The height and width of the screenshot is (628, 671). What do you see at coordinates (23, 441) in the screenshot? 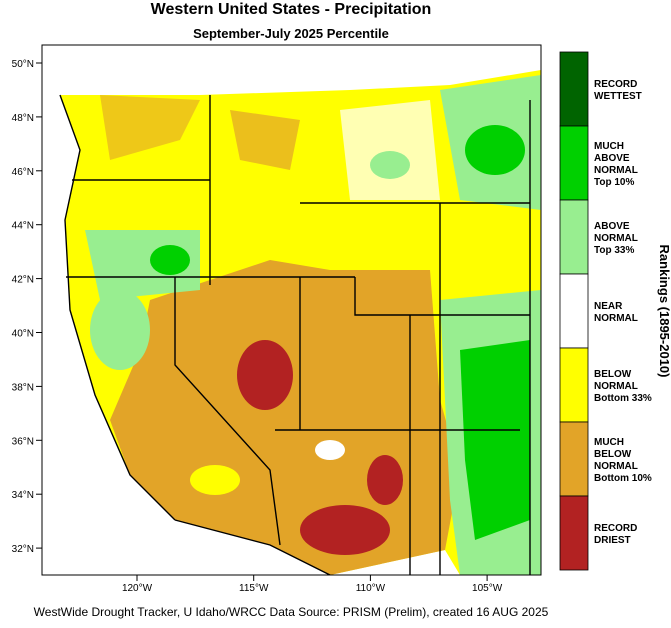
I see `lat-label: 36°N` at bounding box center [23, 441].